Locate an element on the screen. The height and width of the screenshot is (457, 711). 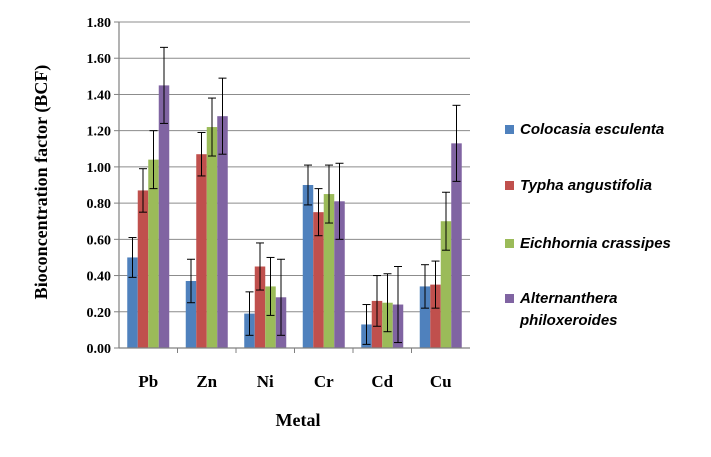
x-category-label: Ni is located at coordinates (265, 381).